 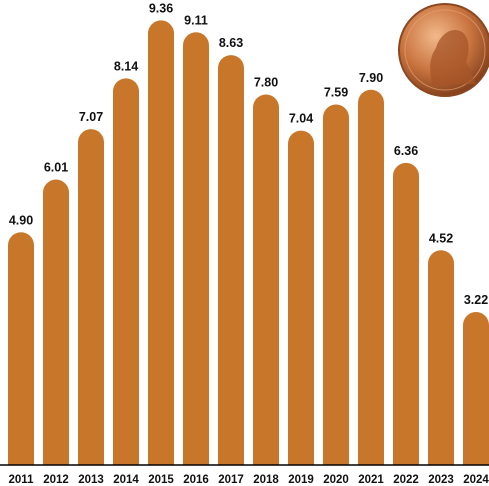 What do you see at coordinates (371, 480) in the screenshot?
I see `x-tick-label: 2021` at bounding box center [371, 480].